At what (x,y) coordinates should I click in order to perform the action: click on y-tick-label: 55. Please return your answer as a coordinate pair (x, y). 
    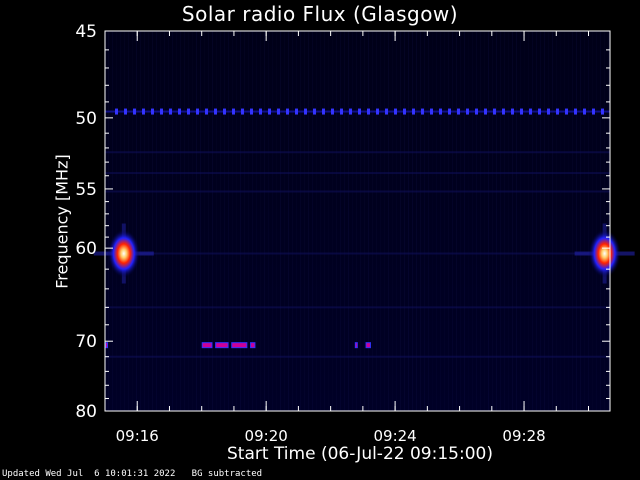
    Looking at the image, I should click on (86, 190).